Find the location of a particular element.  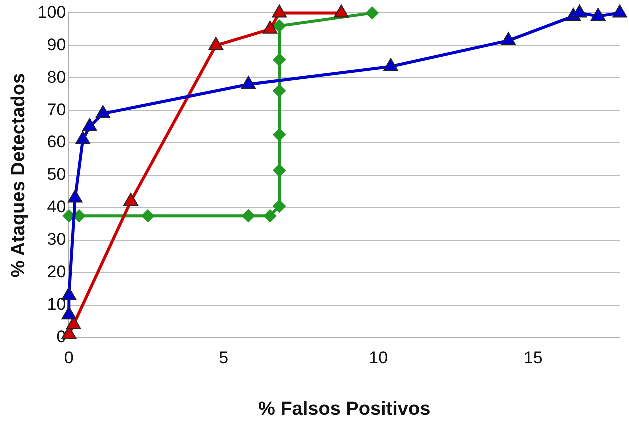

y-tick-label: 100 is located at coordinates (52, 12).